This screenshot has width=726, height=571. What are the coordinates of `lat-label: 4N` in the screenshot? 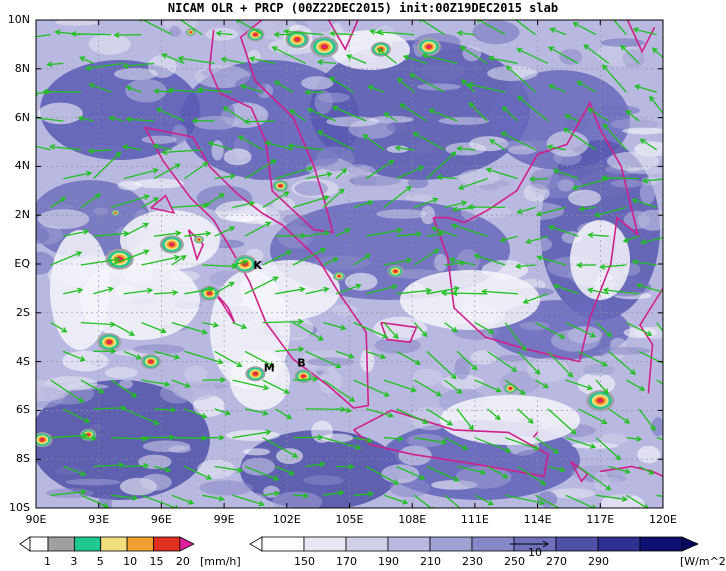 It's located at (22, 166).